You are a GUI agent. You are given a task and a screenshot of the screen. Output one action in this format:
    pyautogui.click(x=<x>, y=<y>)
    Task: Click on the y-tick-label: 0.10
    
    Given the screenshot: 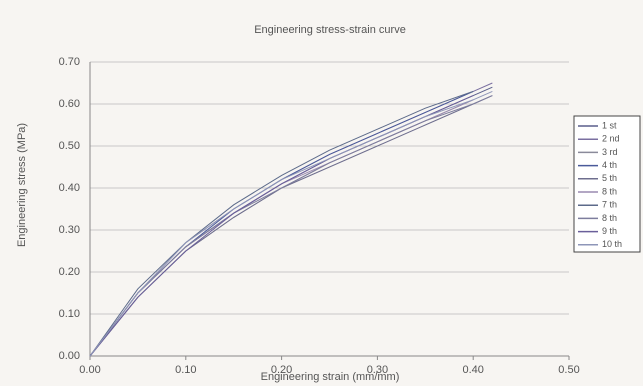 What is the action you would take?
    pyautogui.click(x=69, y=314)
    